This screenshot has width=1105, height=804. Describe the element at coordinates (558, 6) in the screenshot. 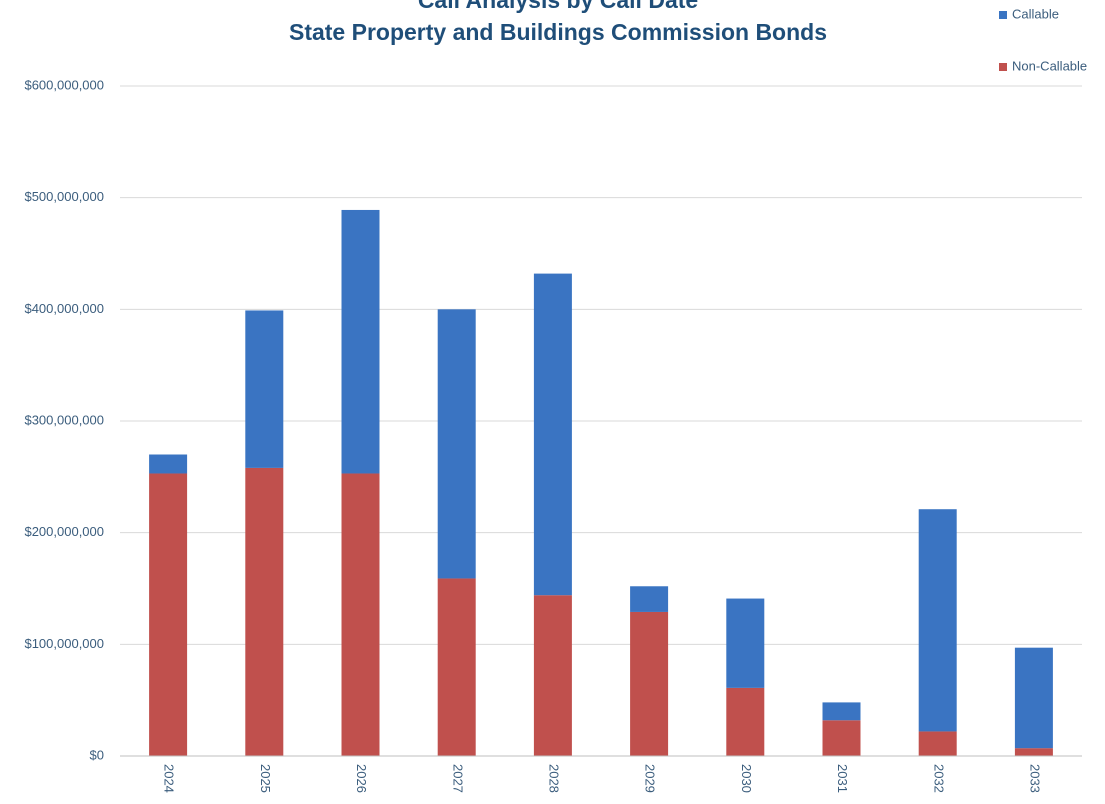

I see `chart-title: Call Analysis by Call Date` at that location.